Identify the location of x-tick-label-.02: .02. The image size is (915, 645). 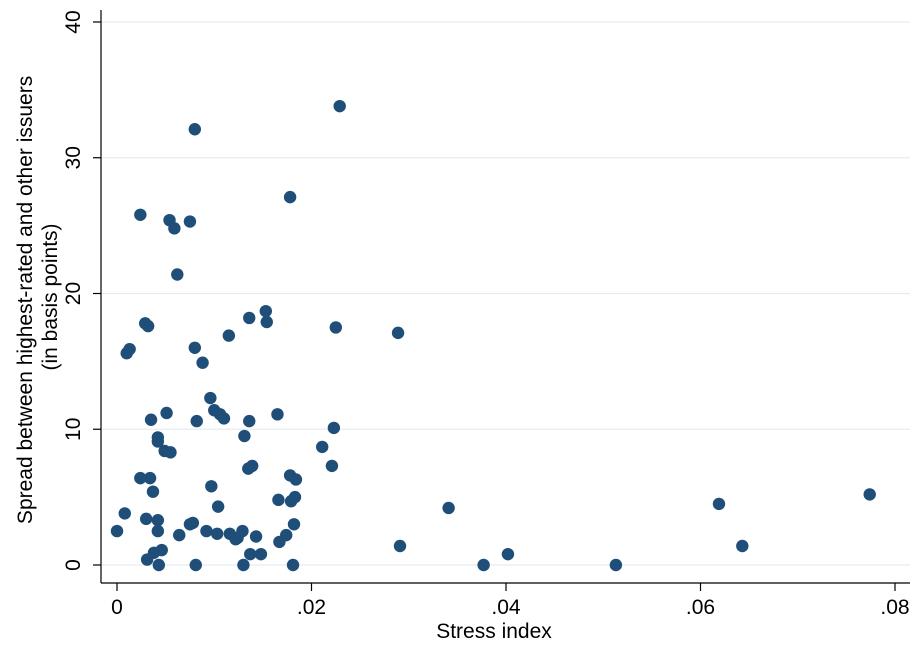
(311, 607).